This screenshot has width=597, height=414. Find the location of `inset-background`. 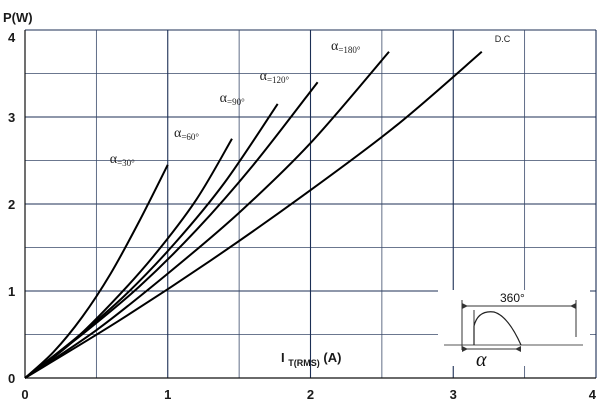

inset-background is located at coordinates (514, 328).